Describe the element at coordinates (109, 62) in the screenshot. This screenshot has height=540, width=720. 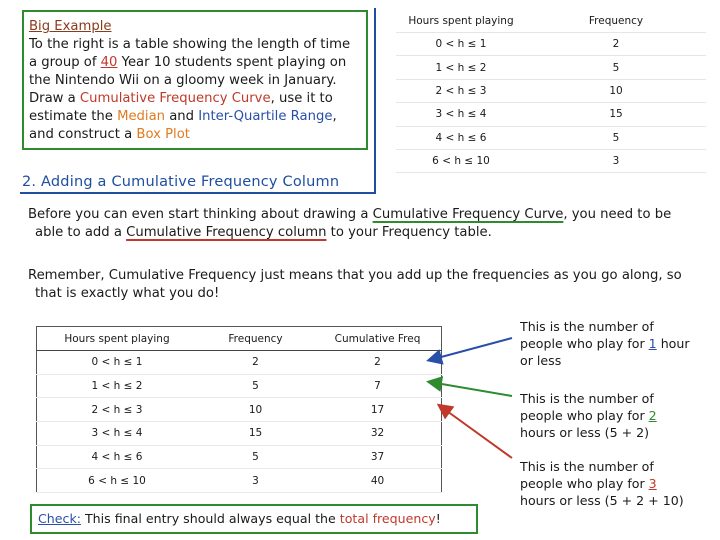
I see `intro-count: 40` at that location.